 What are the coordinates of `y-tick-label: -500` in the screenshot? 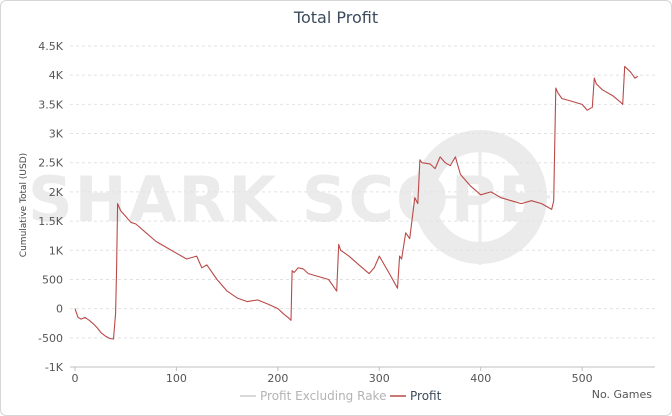 It's located at (50, 338).